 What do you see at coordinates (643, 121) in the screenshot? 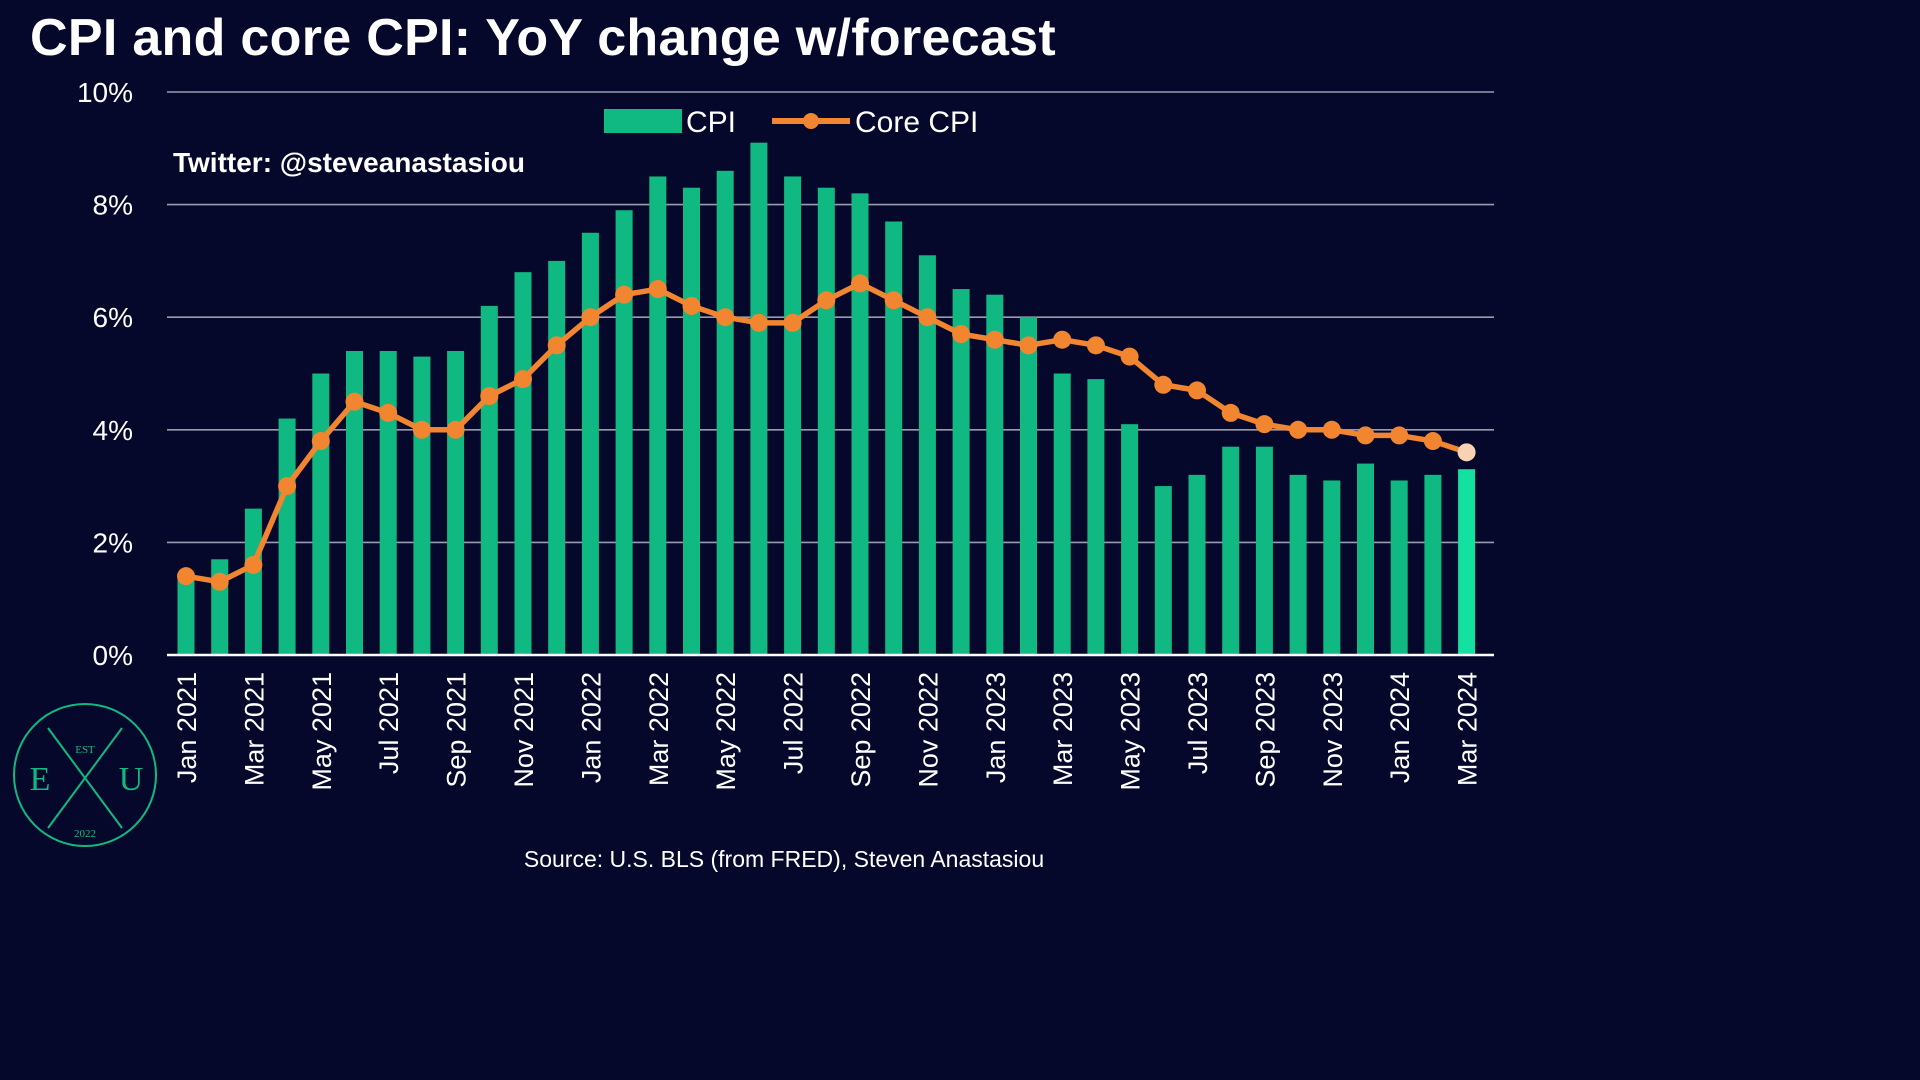
I see `legend-swatch-cpi` at bounding box center [643, 121].